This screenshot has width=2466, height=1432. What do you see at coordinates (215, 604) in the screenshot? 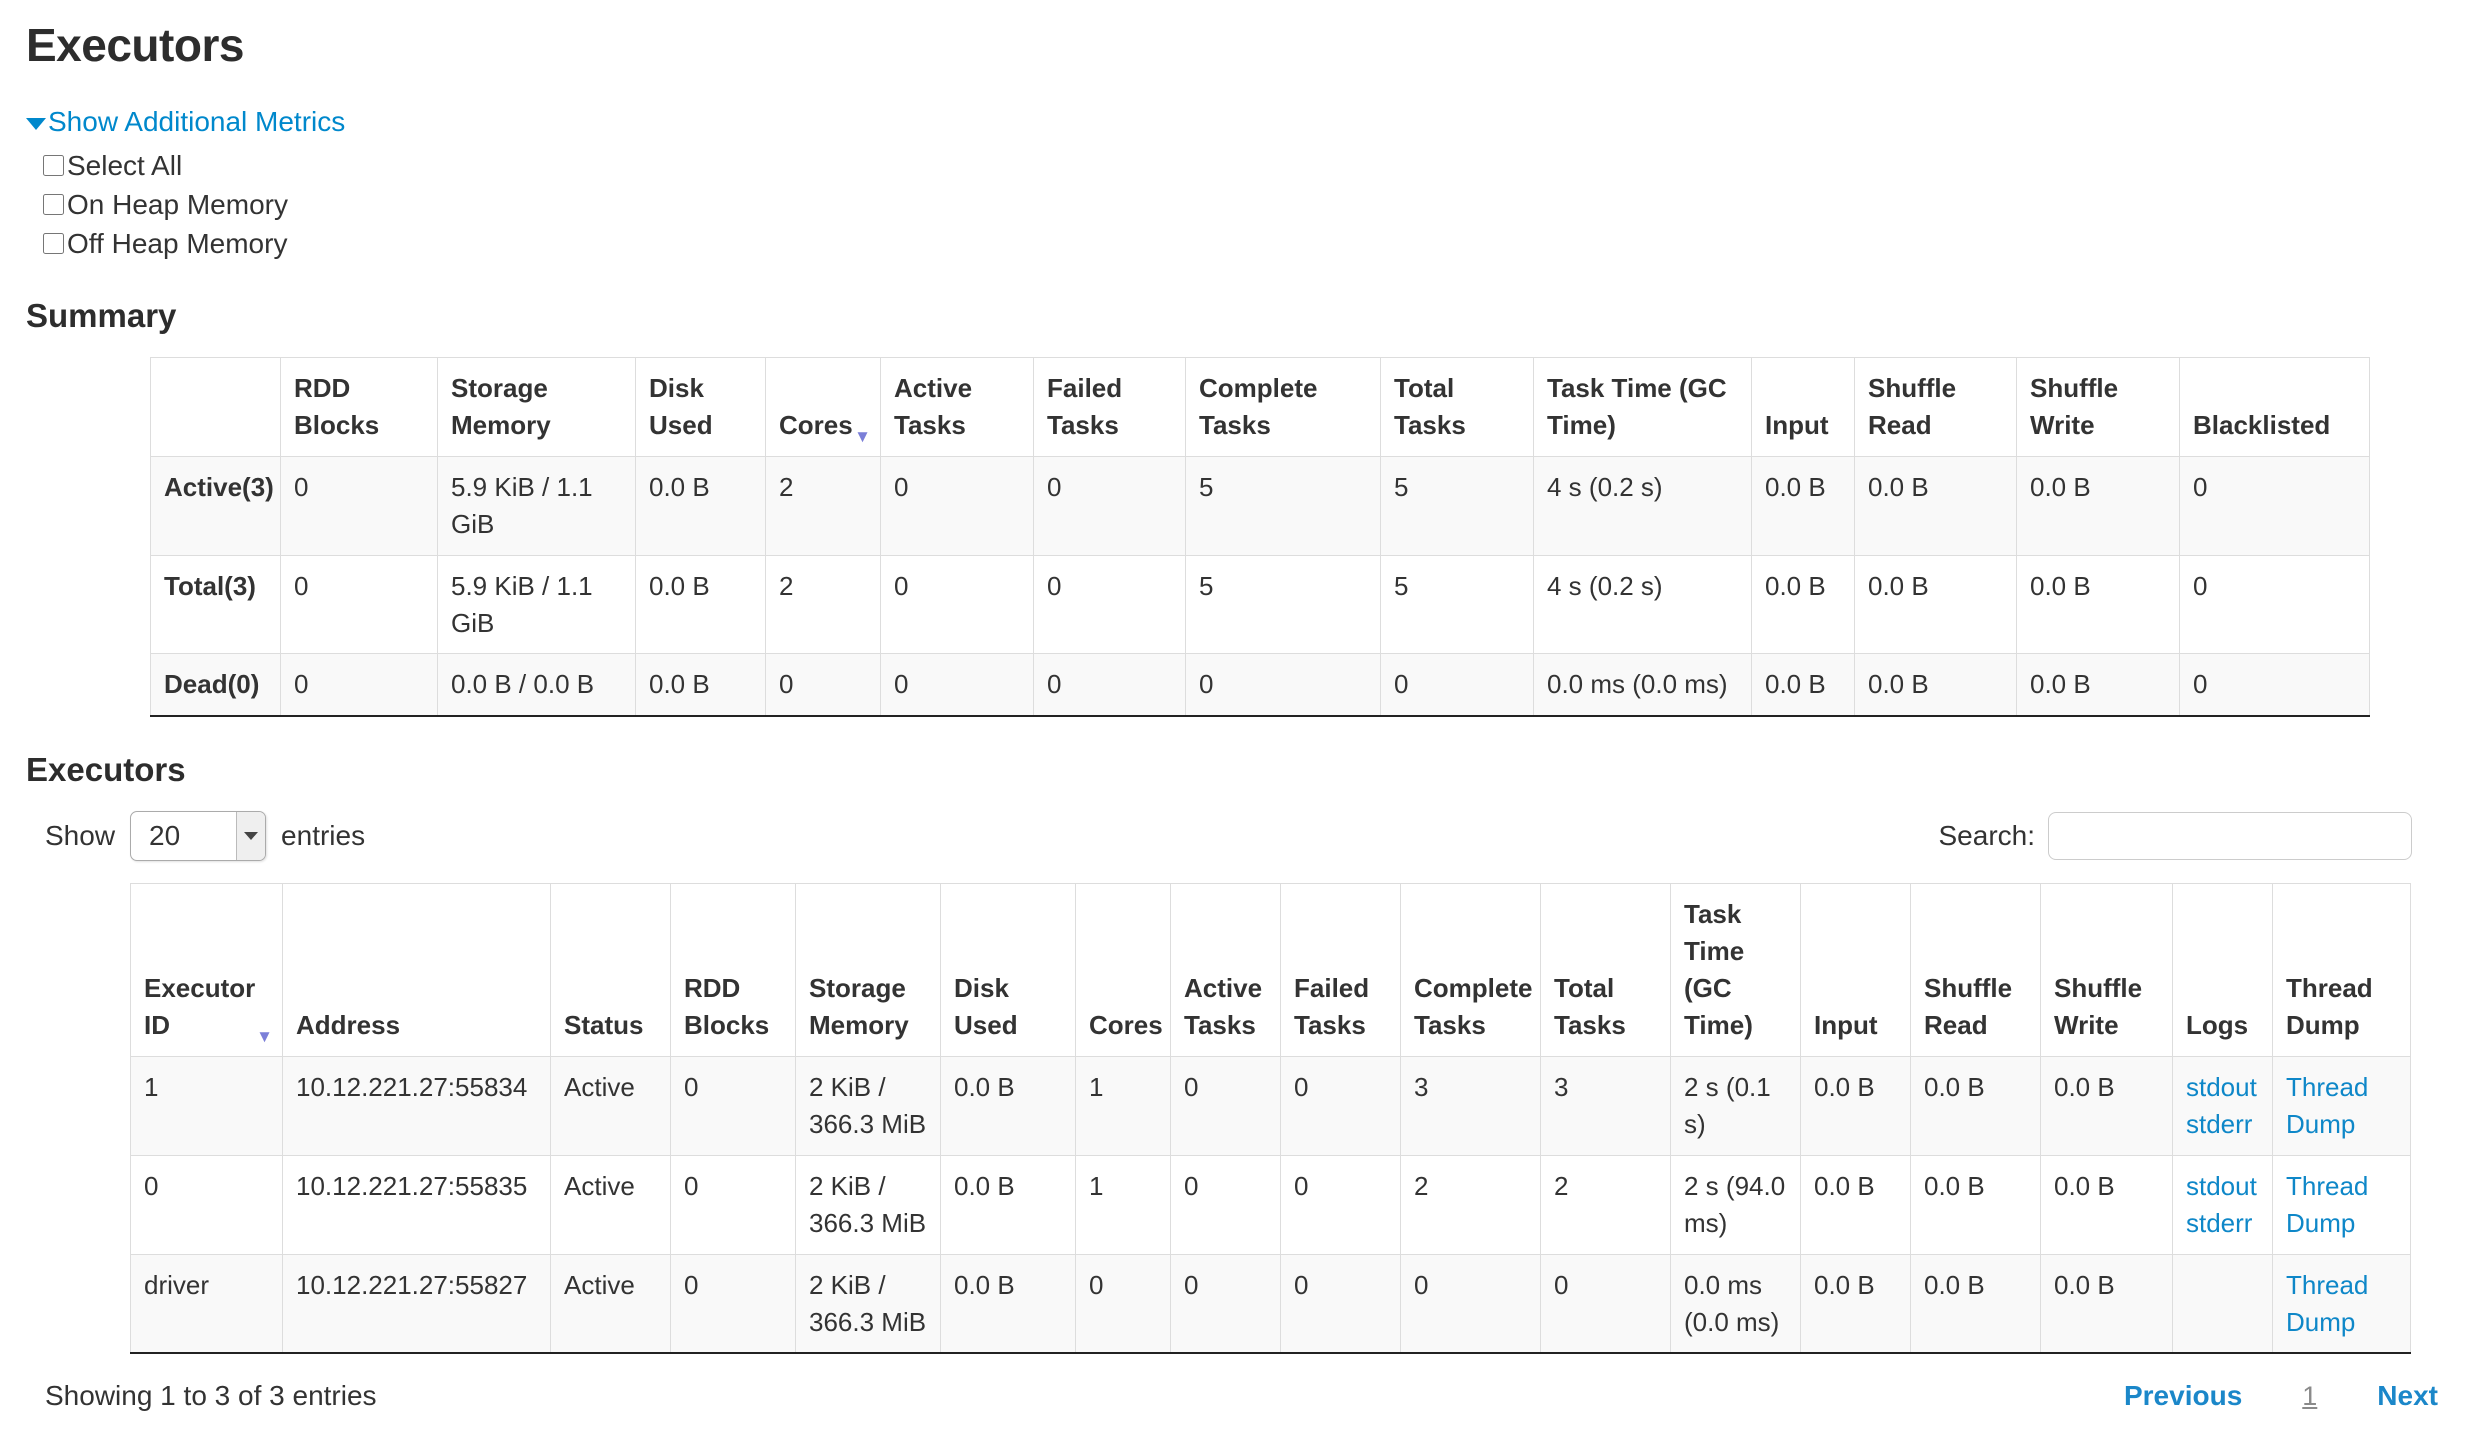
I see `row-label: Total(3)` at bounding box center [215, 604].